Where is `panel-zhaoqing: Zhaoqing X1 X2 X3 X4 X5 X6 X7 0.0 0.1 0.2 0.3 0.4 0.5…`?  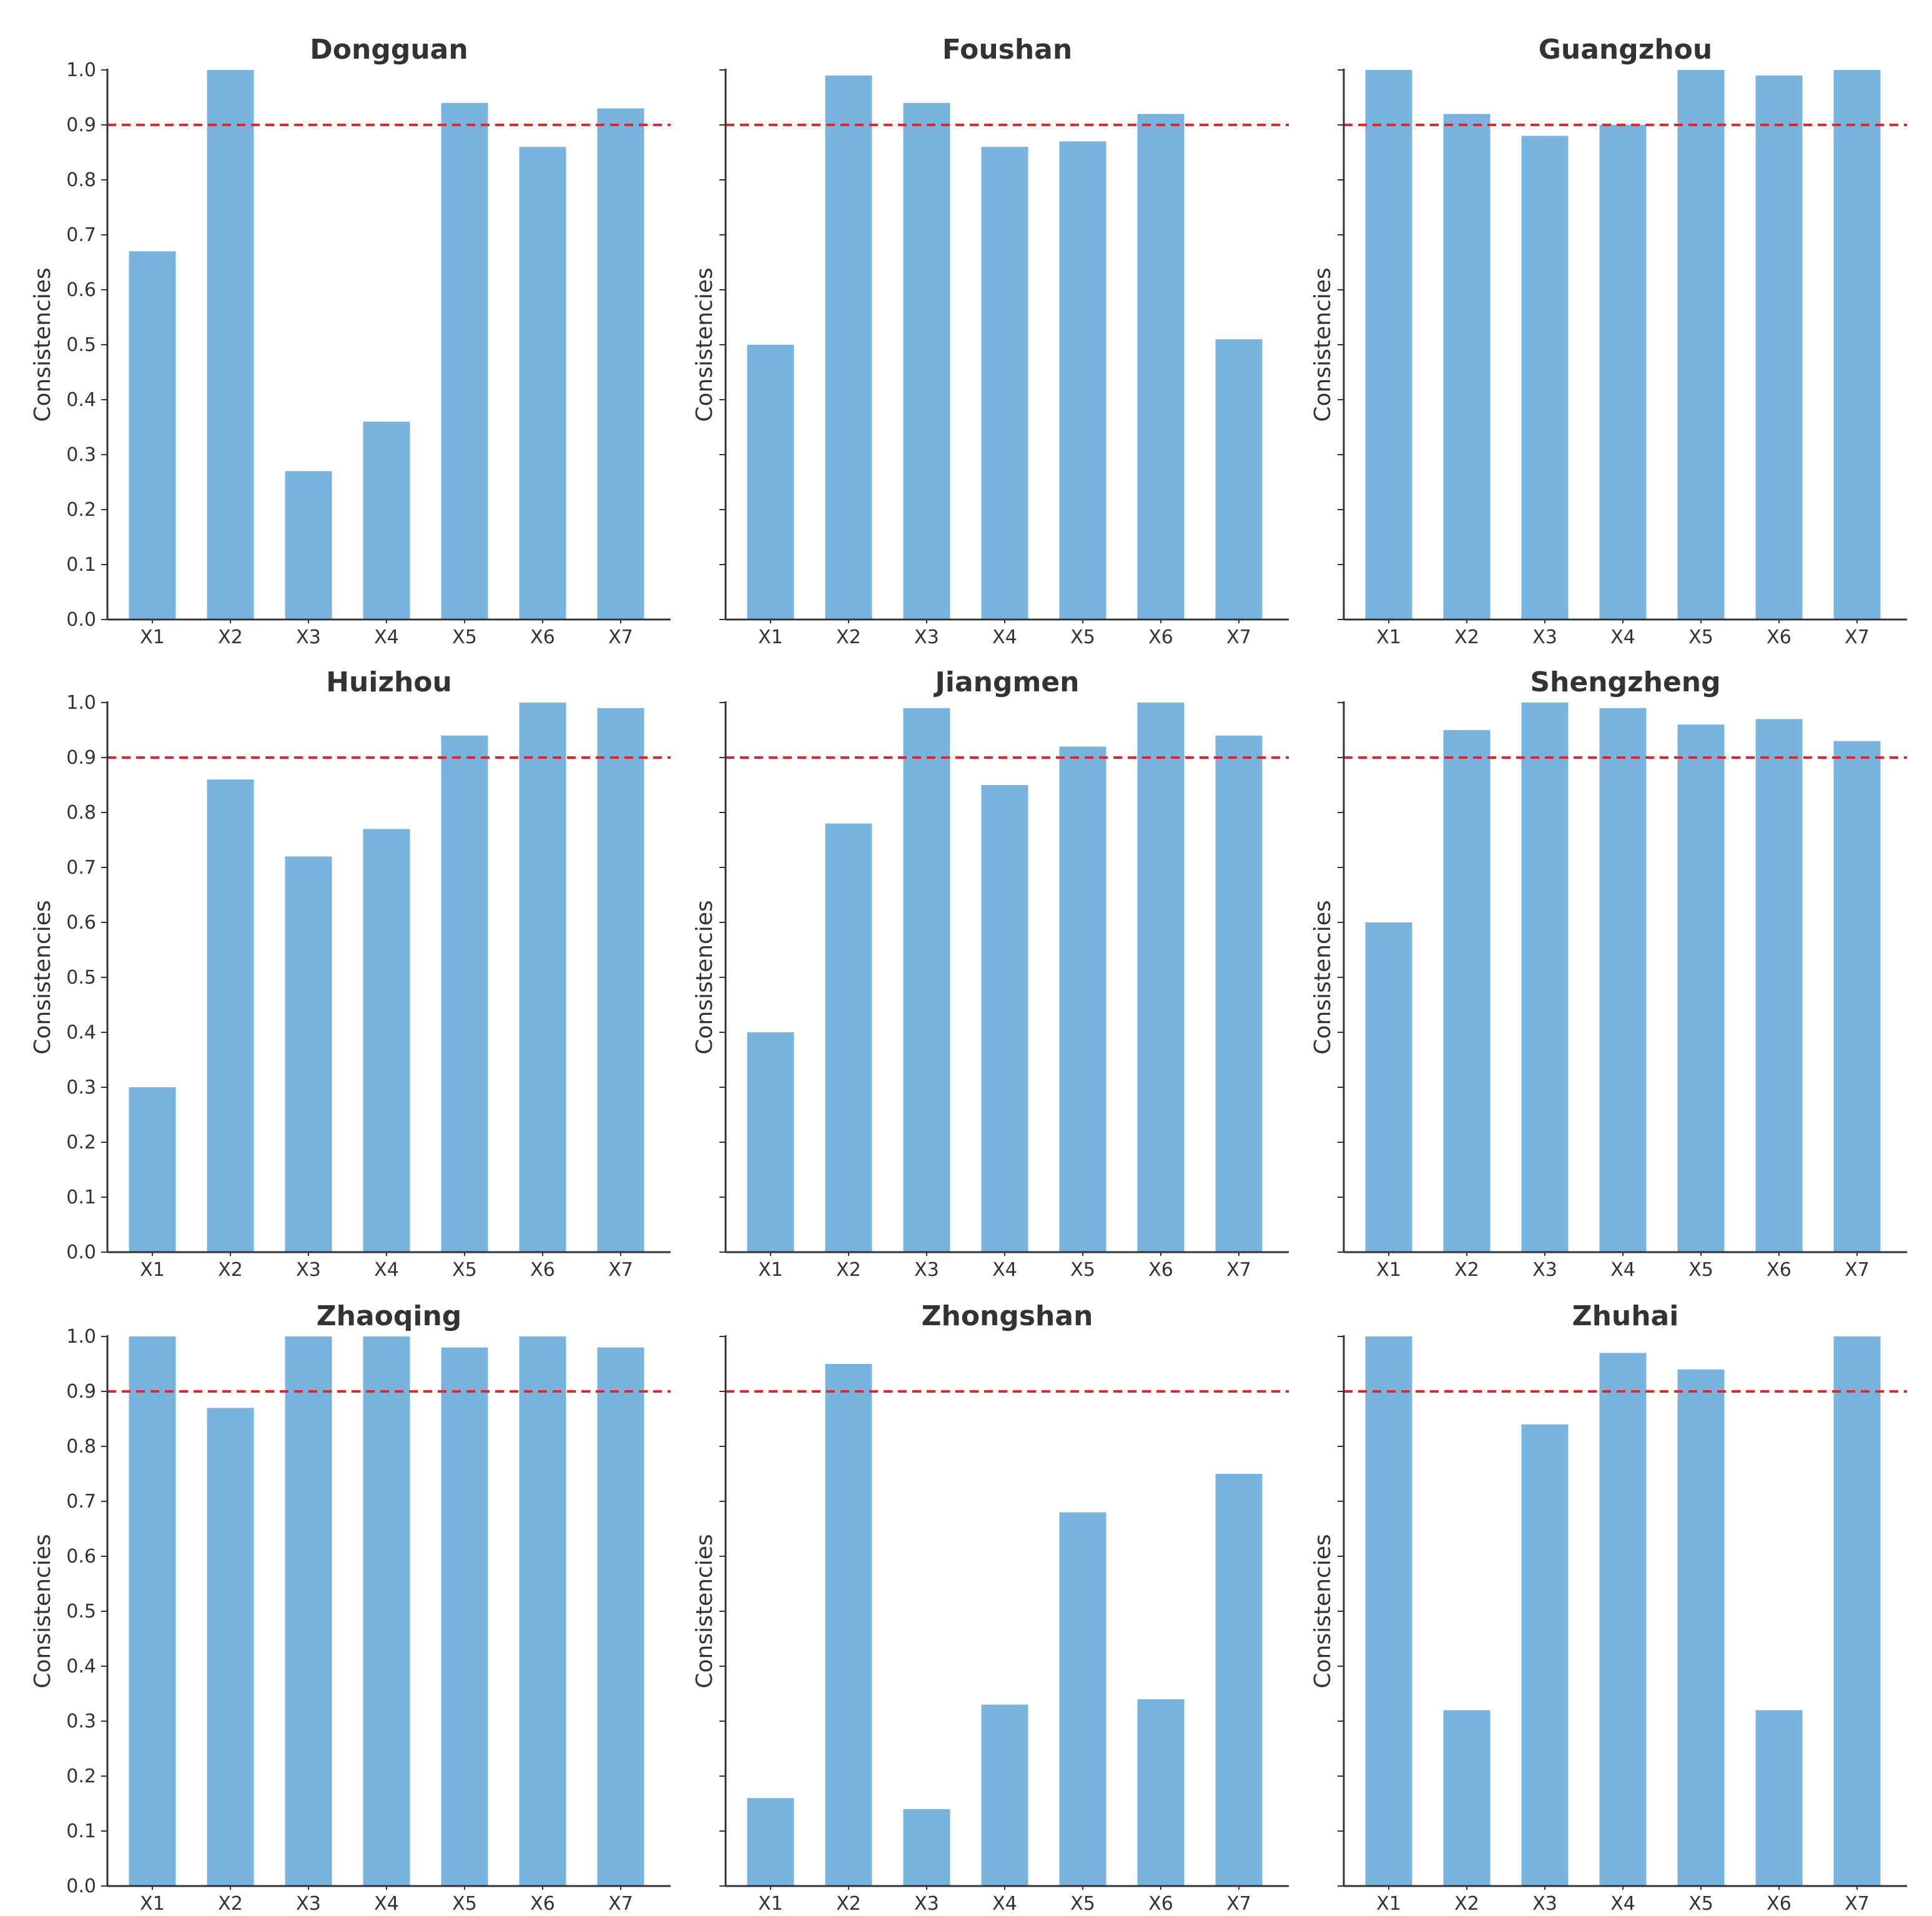 panel-zhaoqing: Zhaoqing X1 X2 X3 X4 X5 X6 X7 0.0 0.1 0.2 0.3 0.4 0.5… is located at coordinates (350, 1608).